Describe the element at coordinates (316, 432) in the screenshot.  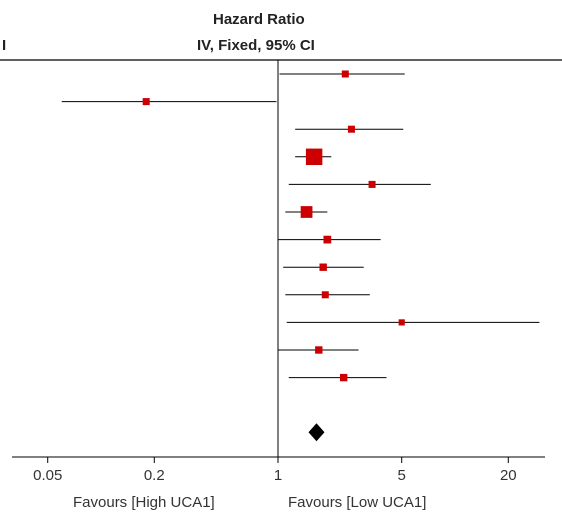
I see `summary-diamond` at that location.